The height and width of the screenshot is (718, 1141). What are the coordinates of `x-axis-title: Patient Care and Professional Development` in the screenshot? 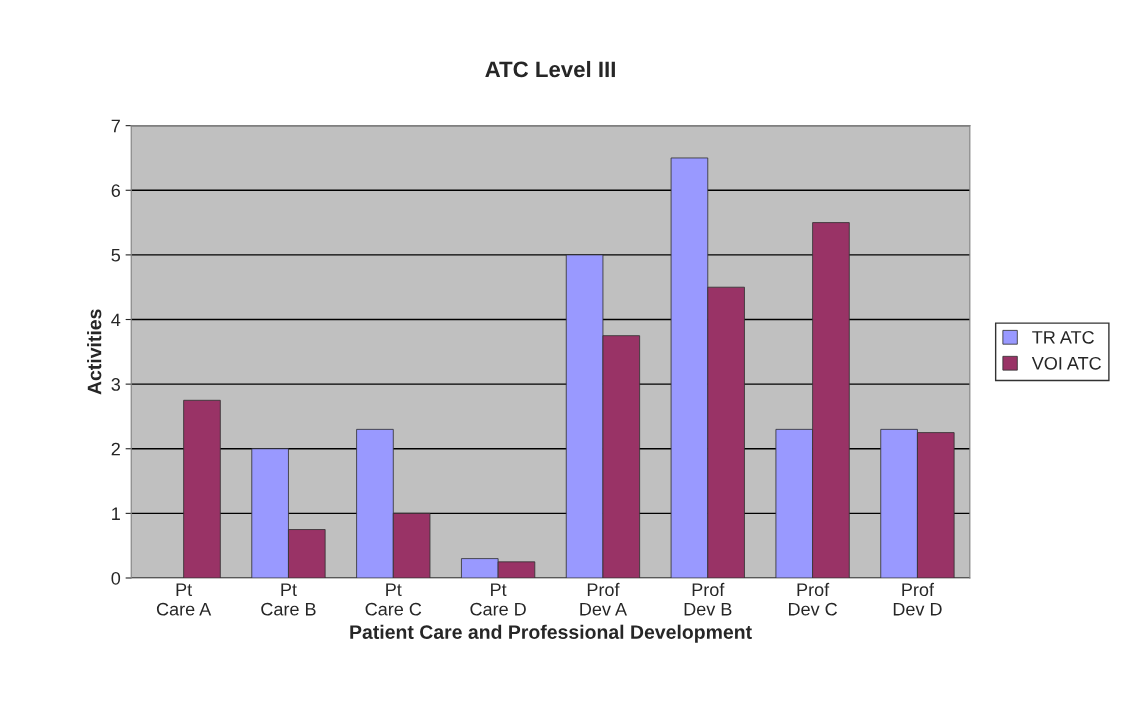 It's located at (551, 633).